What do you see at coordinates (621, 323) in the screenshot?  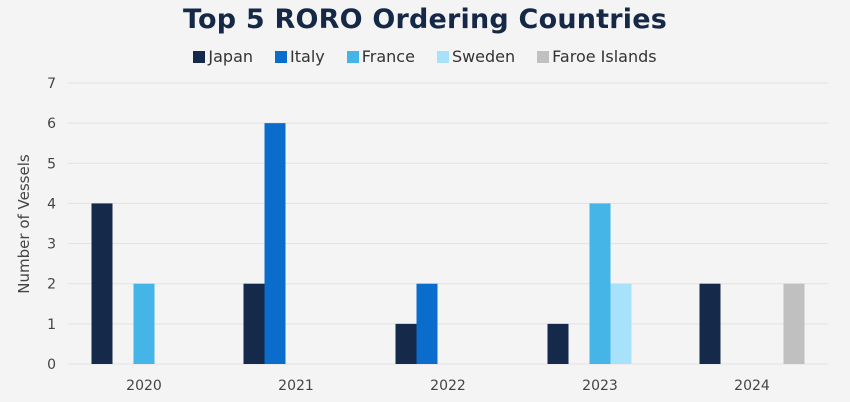 I see `bar-sweden-2023` at bounding box center [621, 323].